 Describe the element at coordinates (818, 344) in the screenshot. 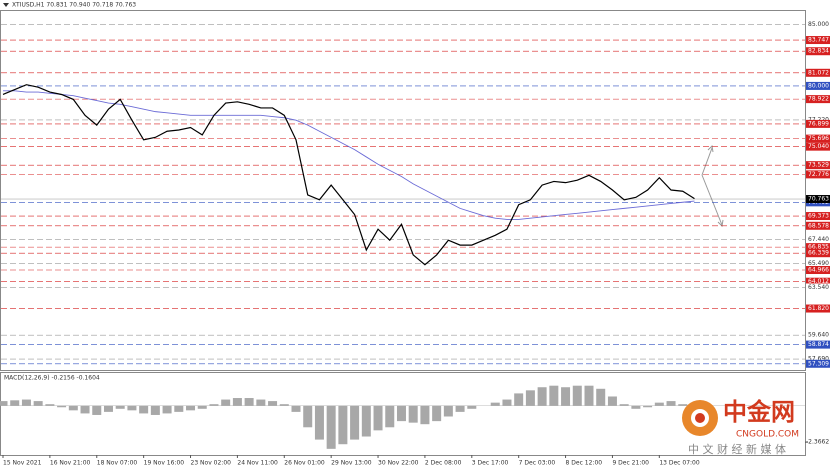

I see `y-tick-label: 58.874` at that location.